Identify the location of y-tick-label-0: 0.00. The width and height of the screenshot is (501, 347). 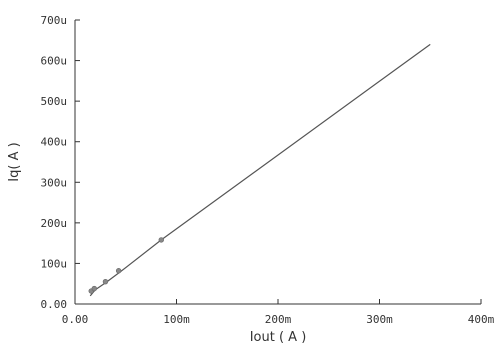
(54, 304).